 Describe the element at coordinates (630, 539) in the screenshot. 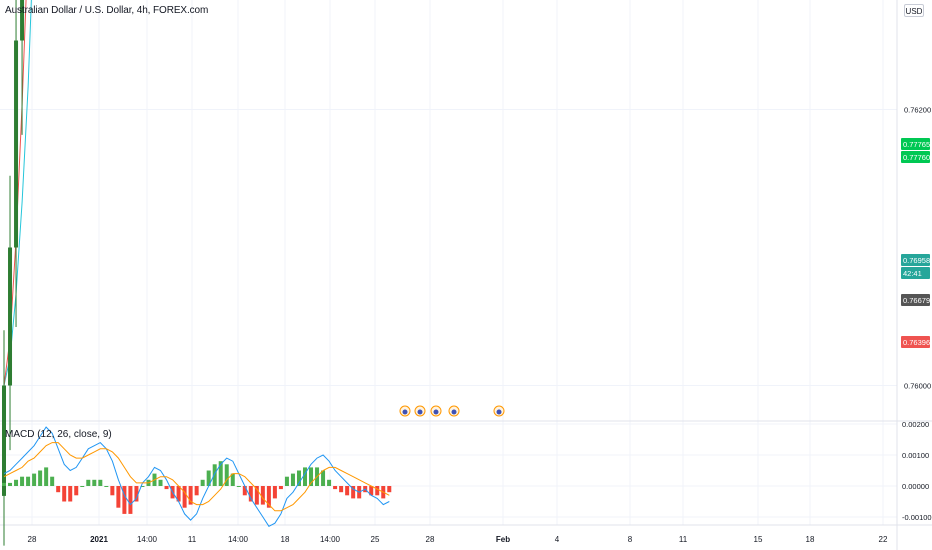

I see `time-axis-label: 8` at that location.